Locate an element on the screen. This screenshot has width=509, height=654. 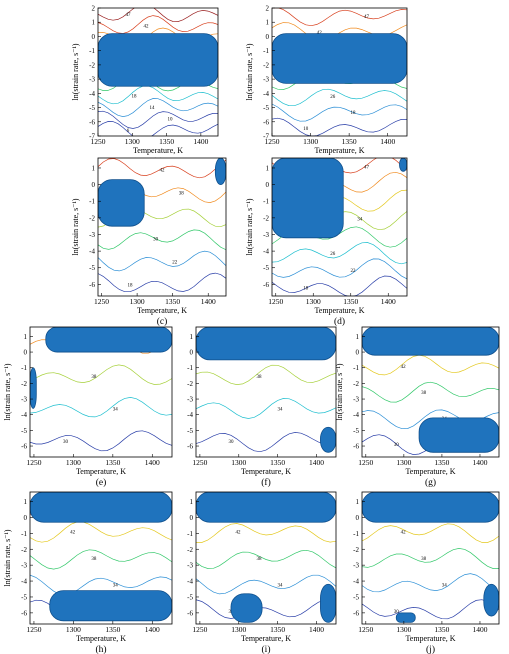
y-tick-label-e--1: -1 is located at coordinates (24, 368).